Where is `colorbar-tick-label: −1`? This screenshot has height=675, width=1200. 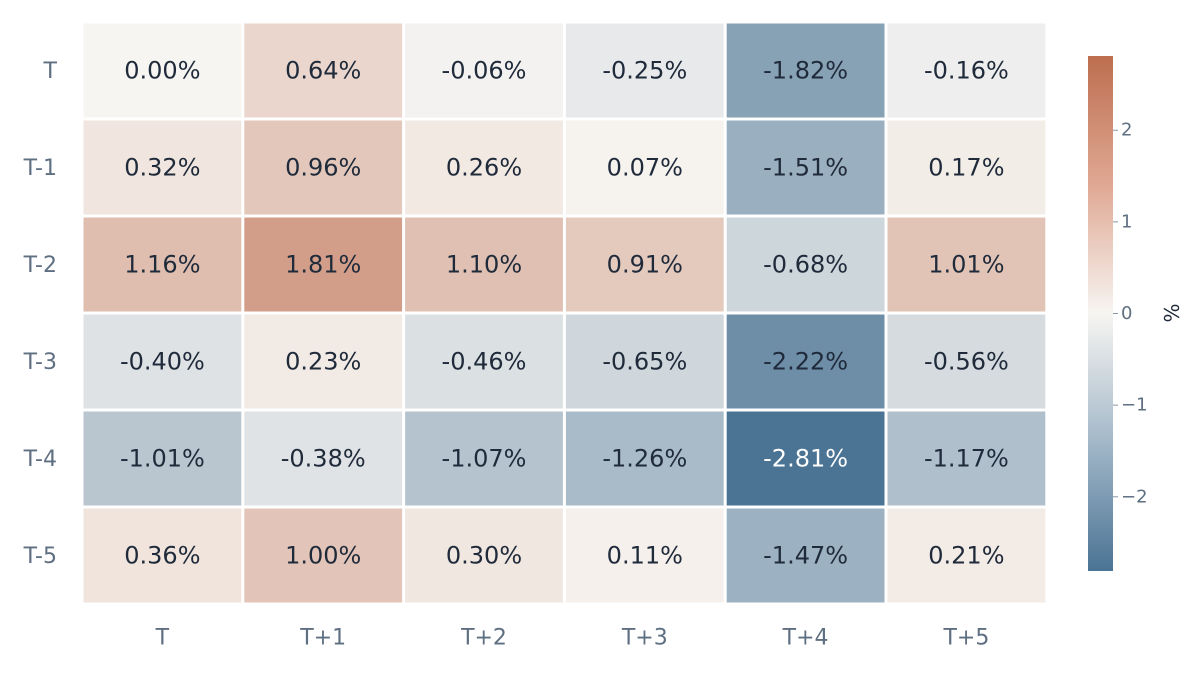 colorbar-tick-label: −1 is located at coordinates (1134, 405).